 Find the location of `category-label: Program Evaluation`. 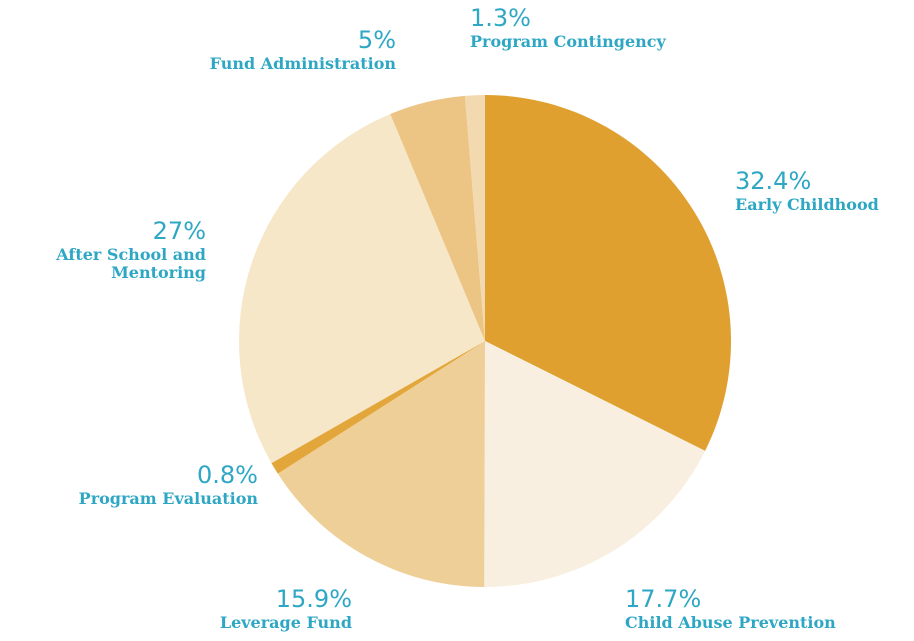

category-label: Program Evaluation is located at coordinates (168, 499).